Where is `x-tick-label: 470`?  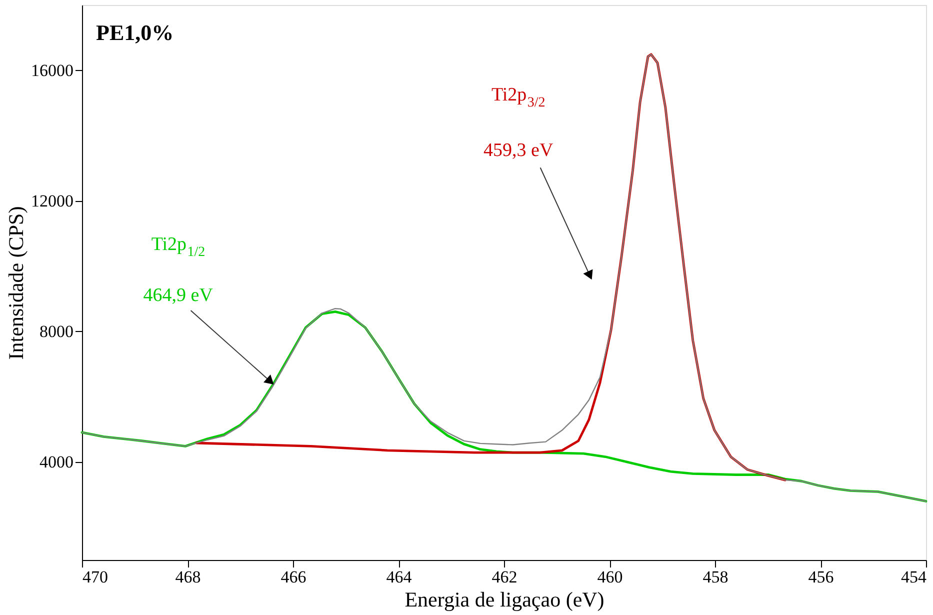
x-tick-label: 470 is located at coordinates (95, 577).